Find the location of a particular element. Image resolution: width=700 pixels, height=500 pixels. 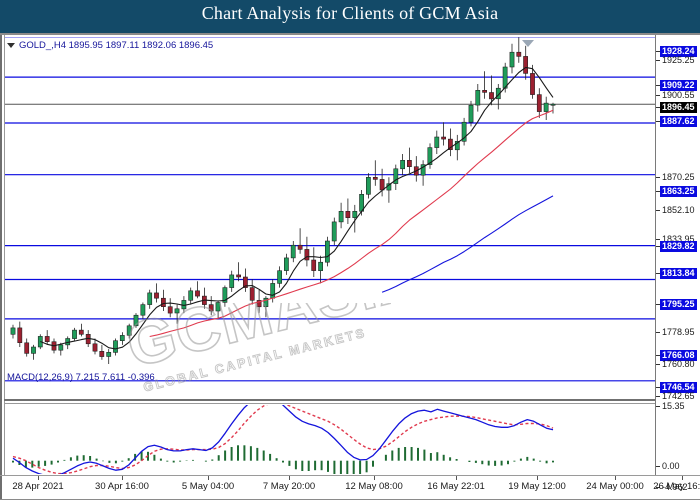

time-axis-label: 7 May 20:00 is located at coordinates (289, 486).